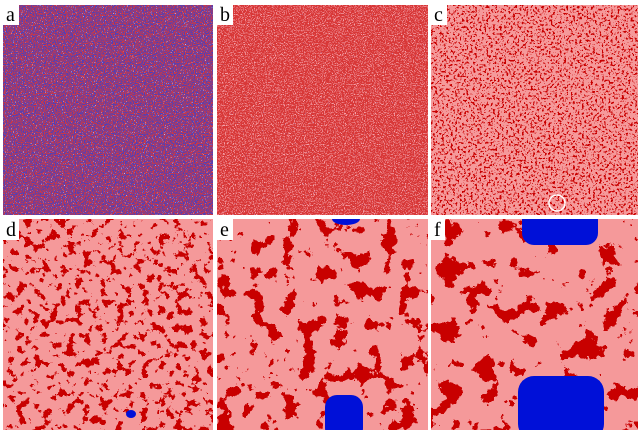  Describe the element at coordinates (557, 203) in the screenshot. I see `highlight-circle` at that location.